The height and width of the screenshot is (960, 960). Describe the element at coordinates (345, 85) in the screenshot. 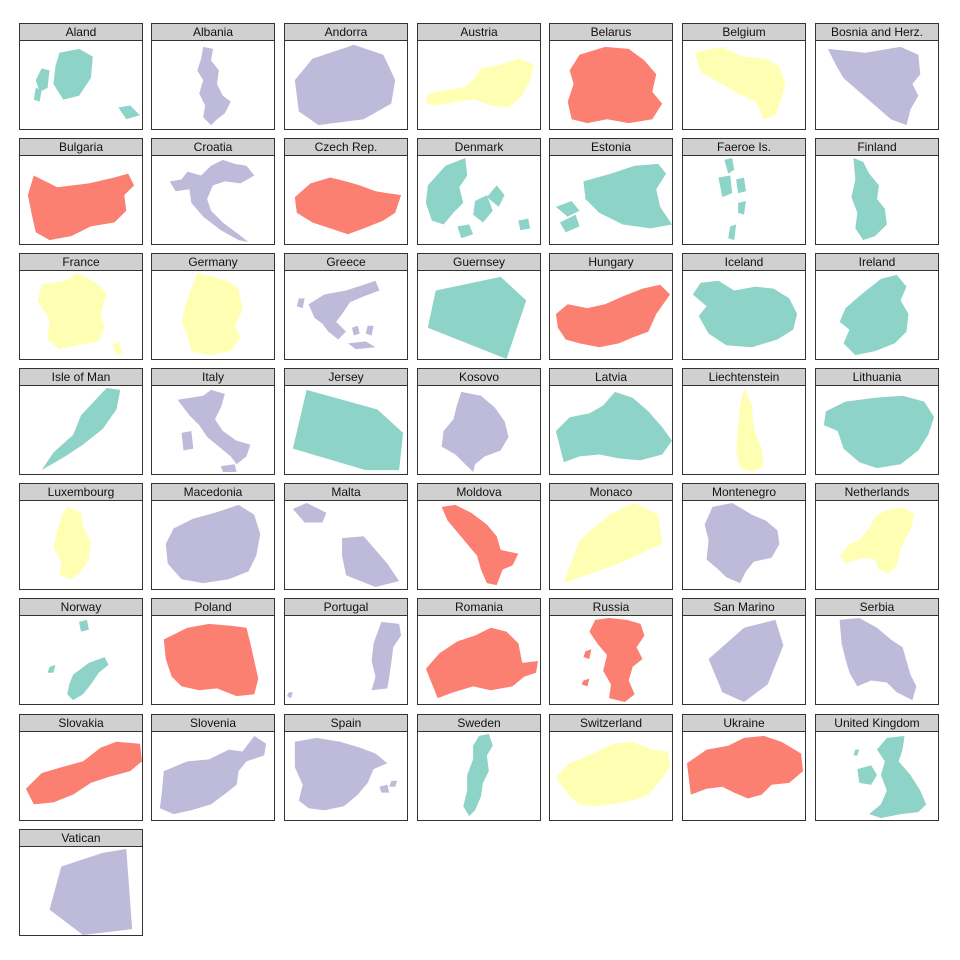

I see `andorra-shape` at that location.